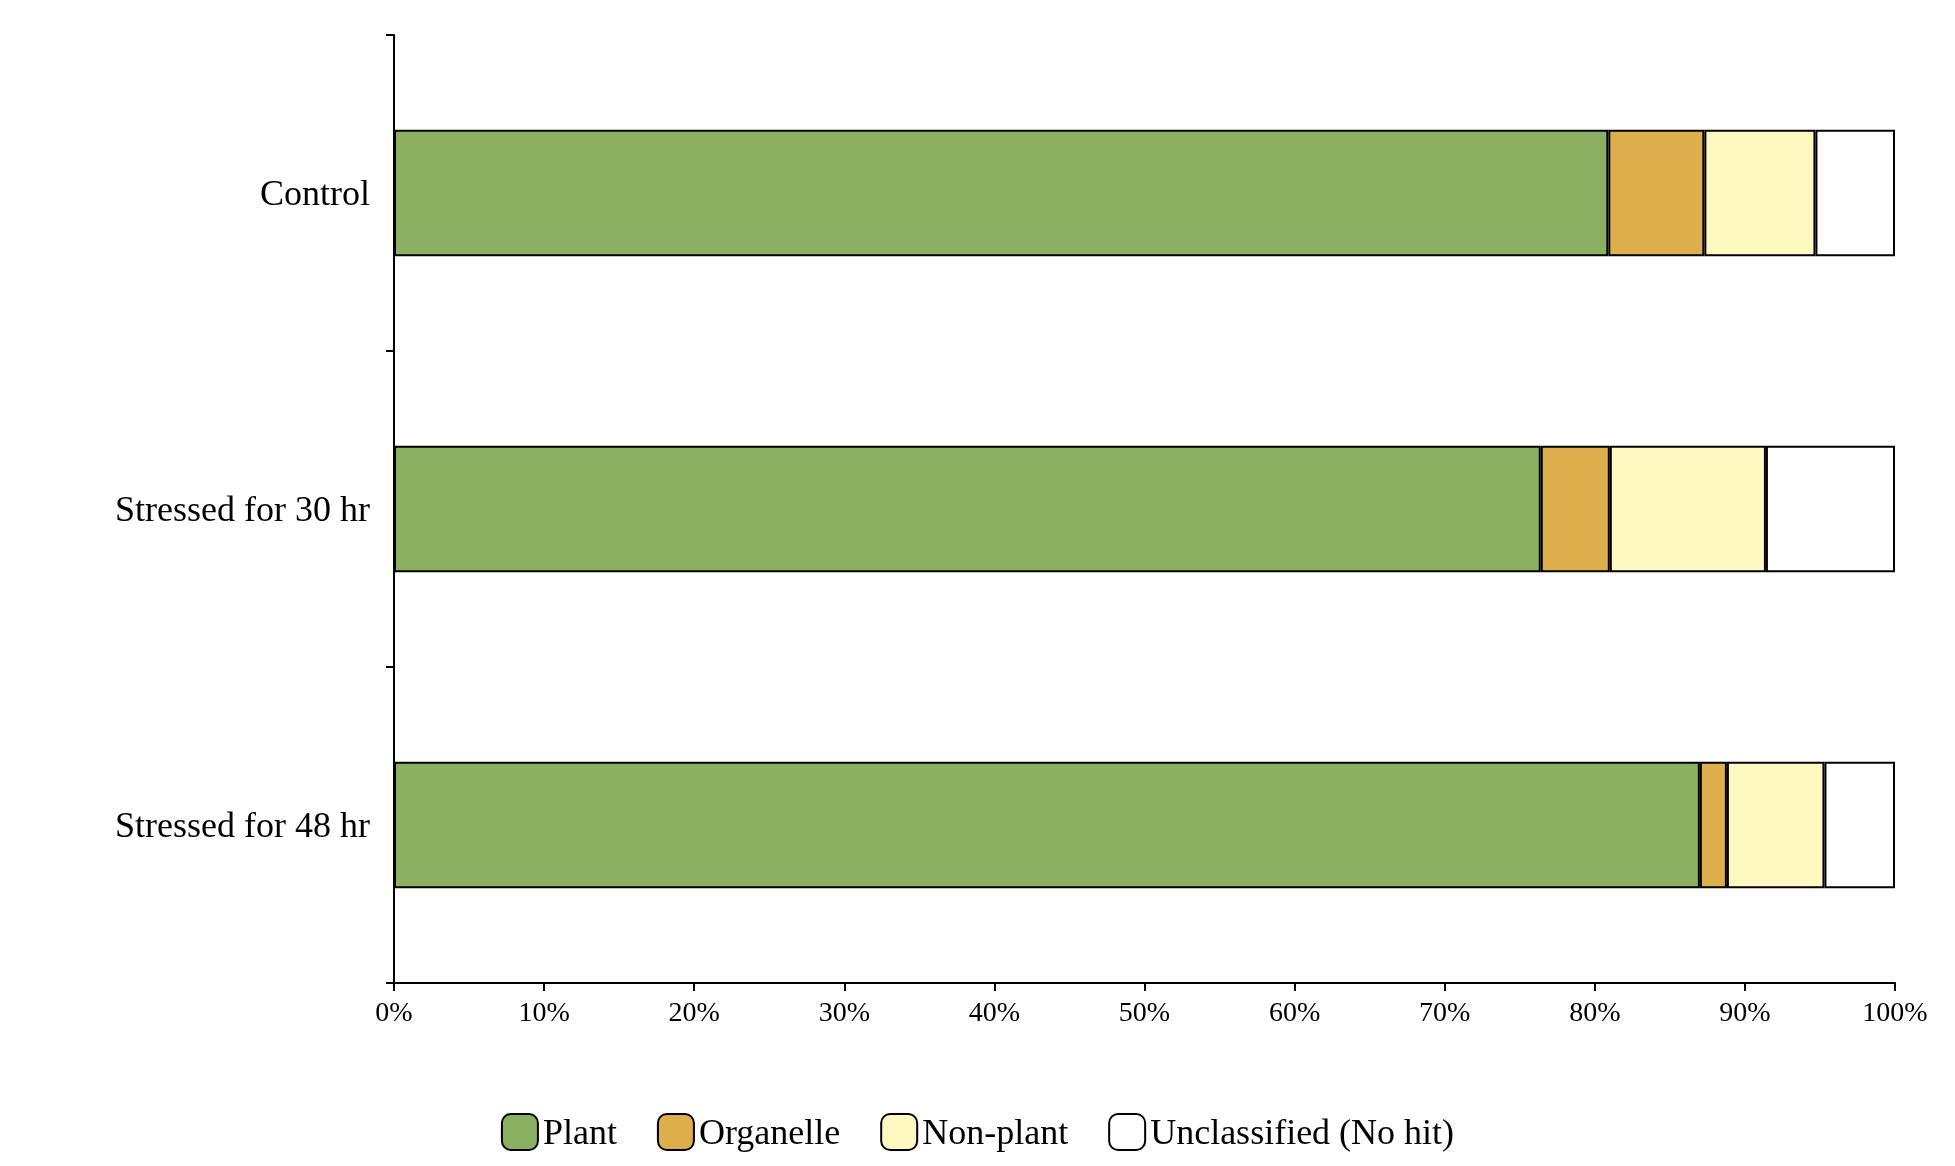 The width and height of the screenshot is (1955, 1166). Describe the element at coordinates (243, 509) in the screenshot. I see `y-tick-label: Stressed for 30 hr` at that location.